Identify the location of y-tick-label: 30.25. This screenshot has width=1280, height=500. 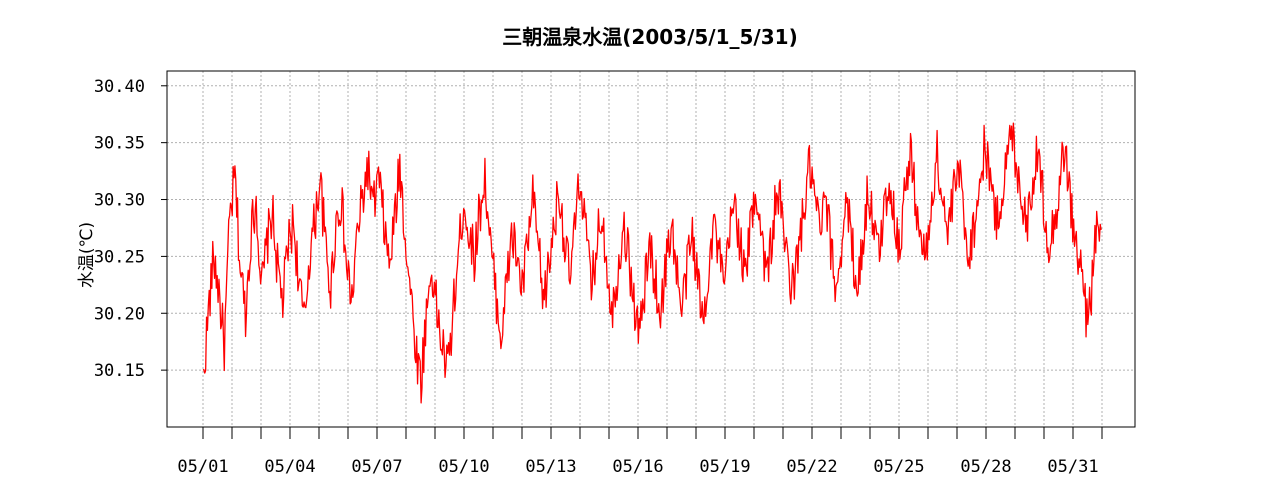
(119, 257).